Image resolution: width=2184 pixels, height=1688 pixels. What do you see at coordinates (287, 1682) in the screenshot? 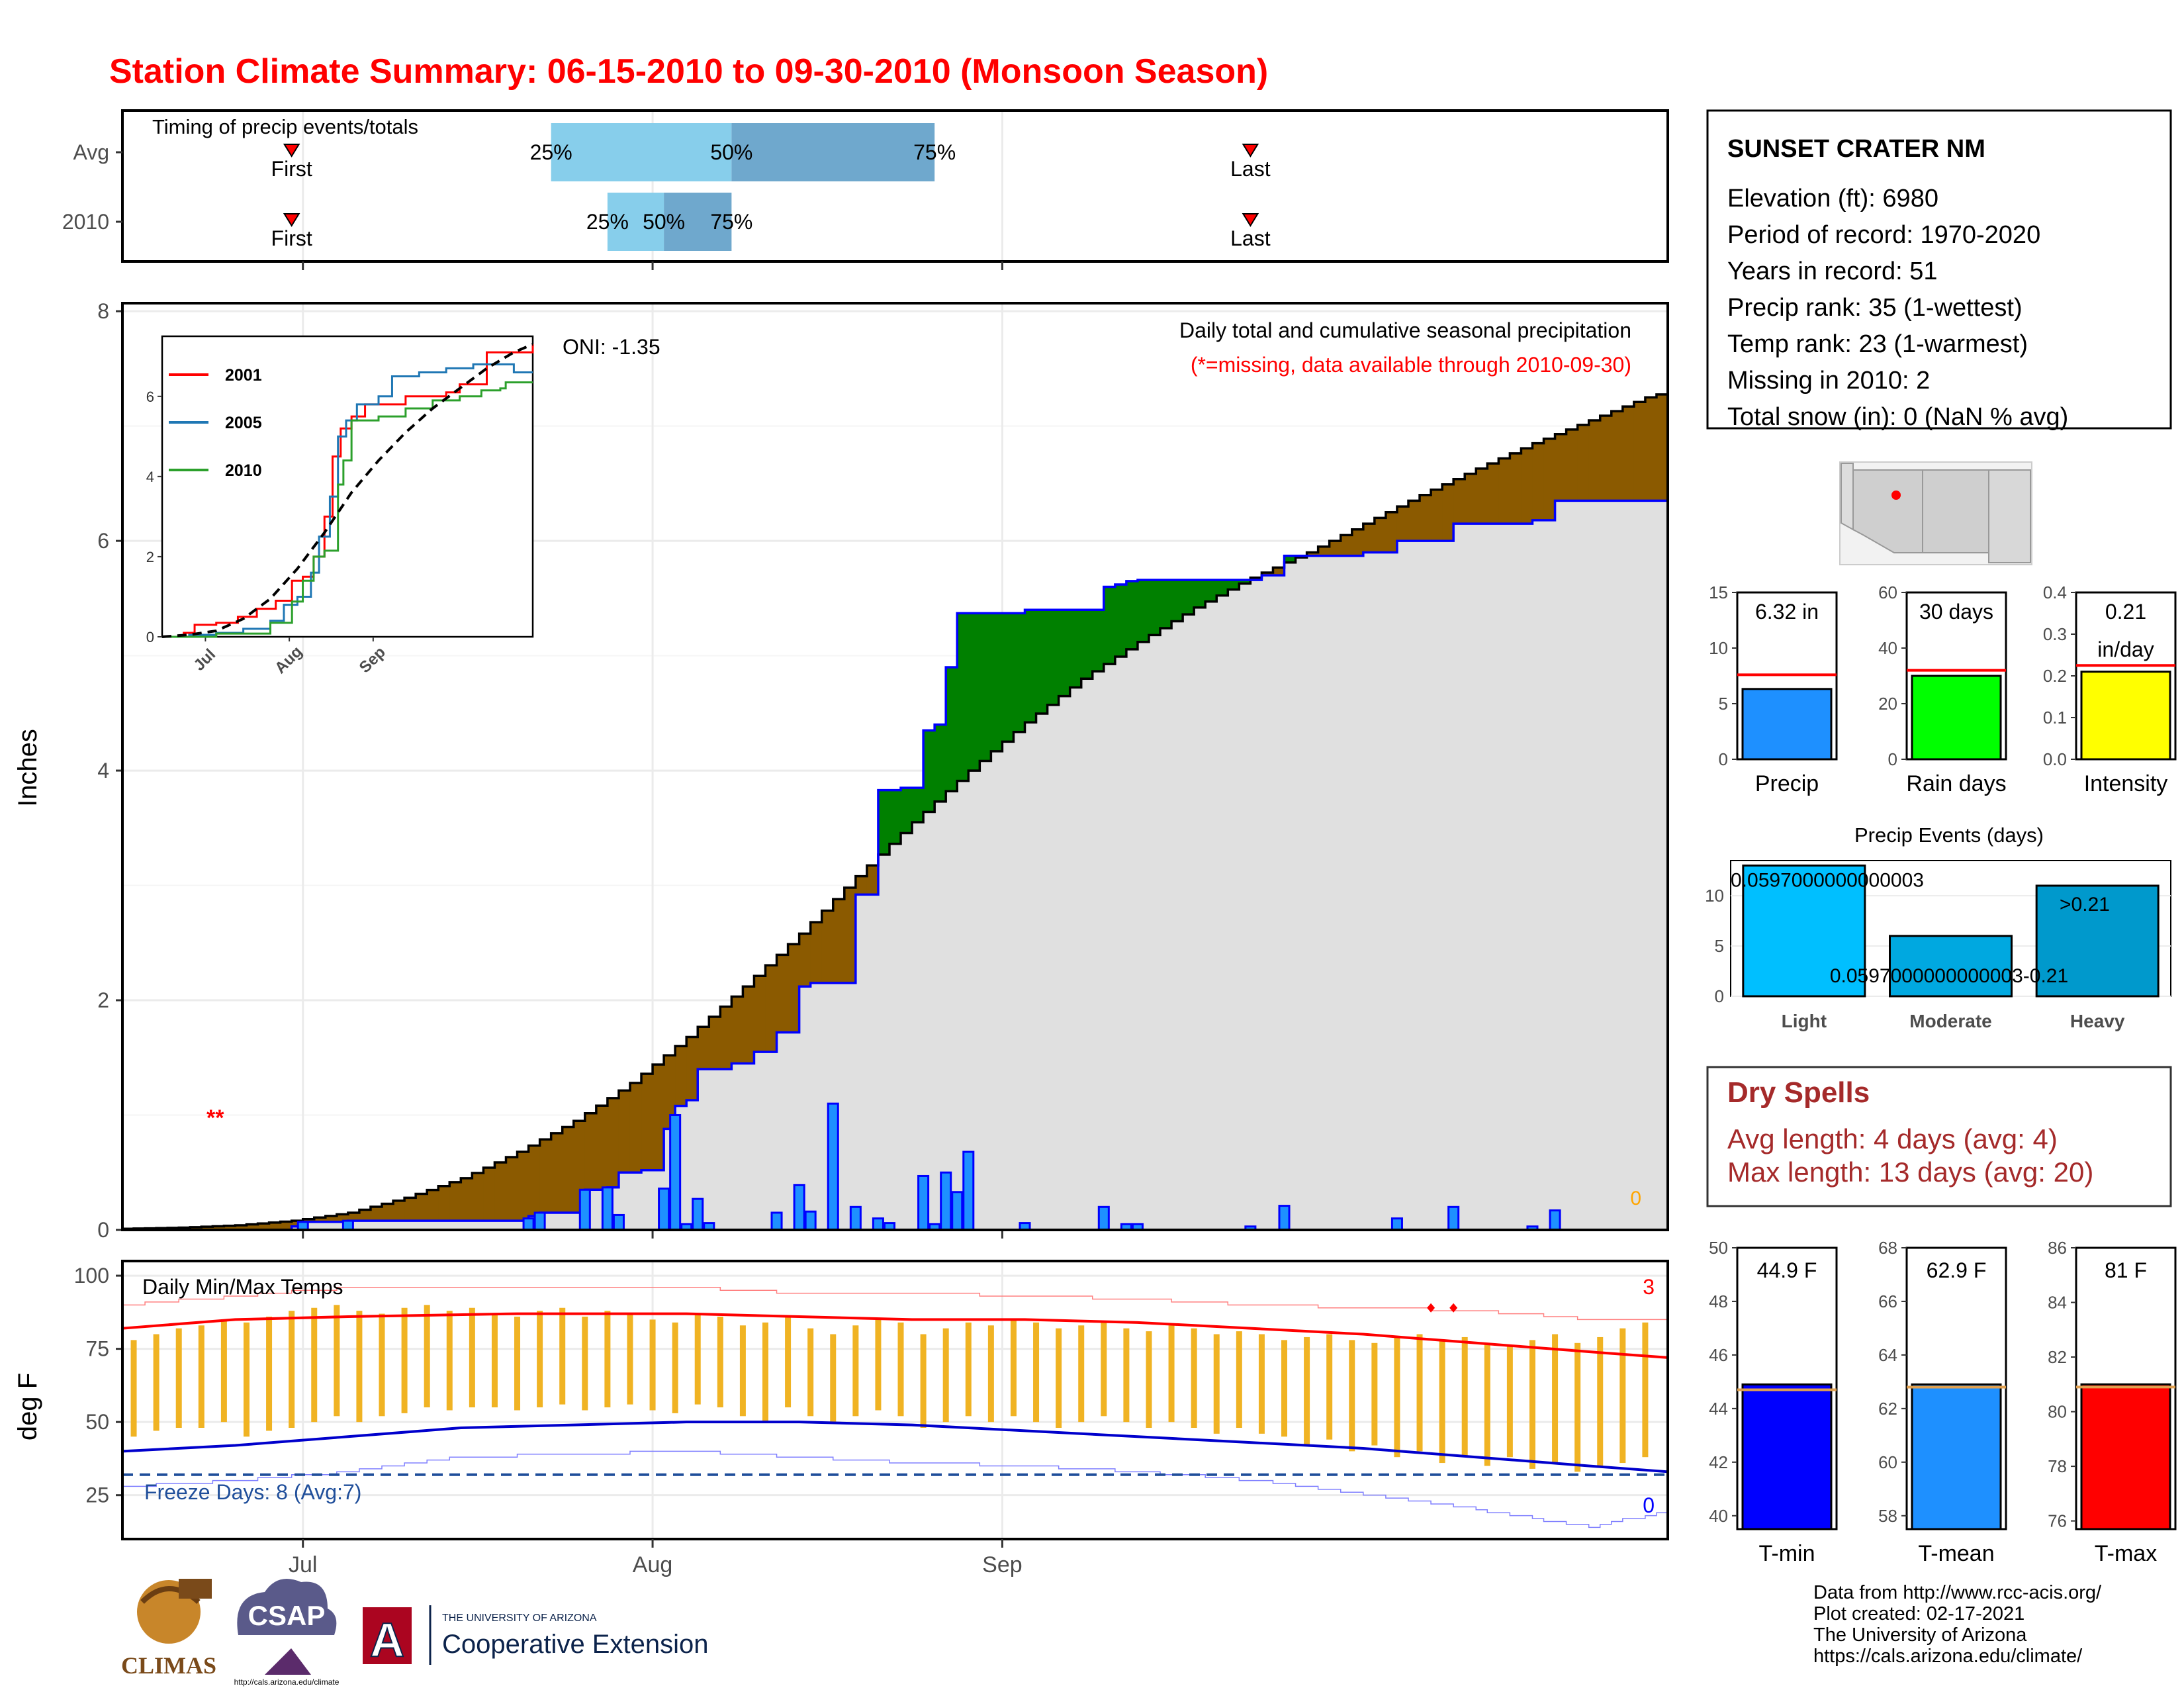
I see `csap-url: http://cals.arizona.edu/climate` at bounding box center [287, 1682].